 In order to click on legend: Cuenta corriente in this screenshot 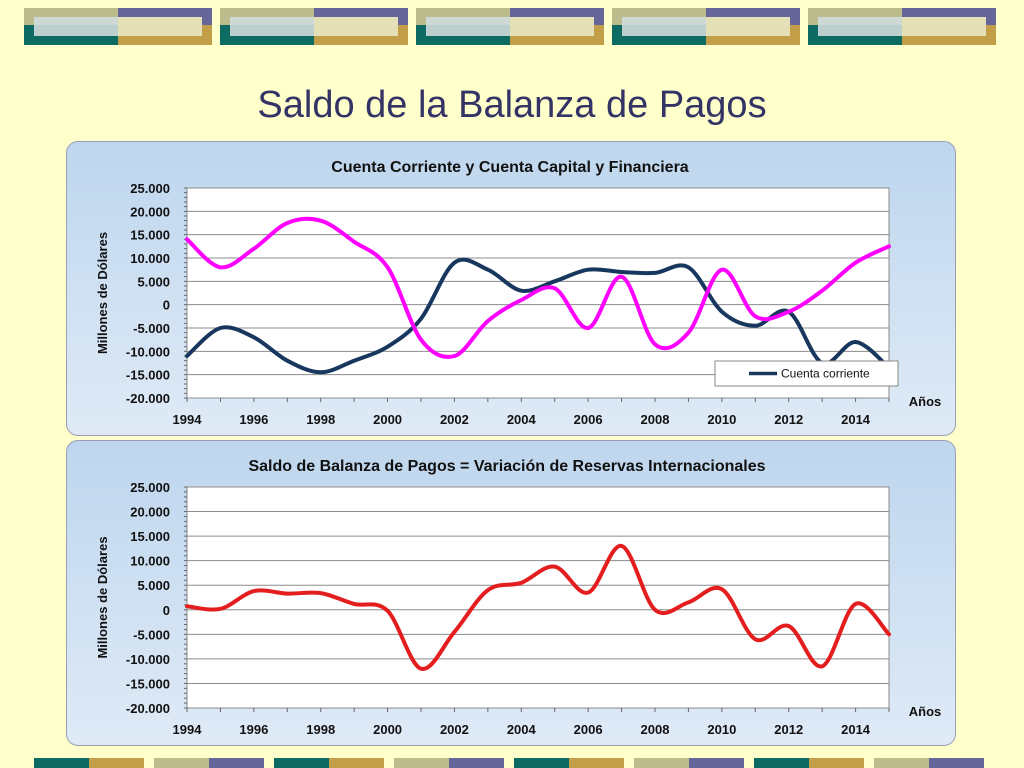, I will do `click(806, 373)`.